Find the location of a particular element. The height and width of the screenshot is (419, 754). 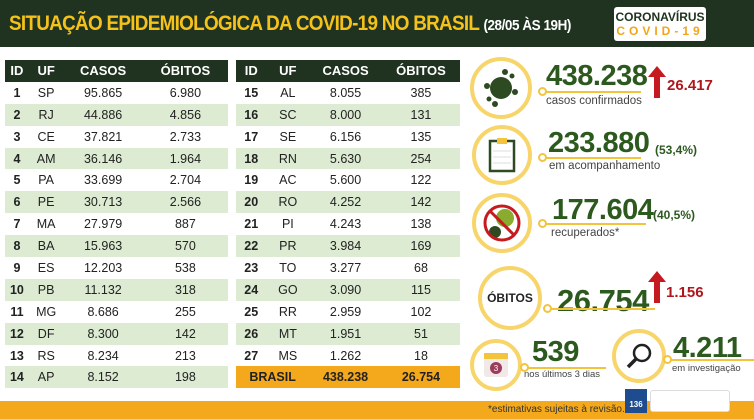

investigation-value: 4.211 is located at coordinates (707, 348).